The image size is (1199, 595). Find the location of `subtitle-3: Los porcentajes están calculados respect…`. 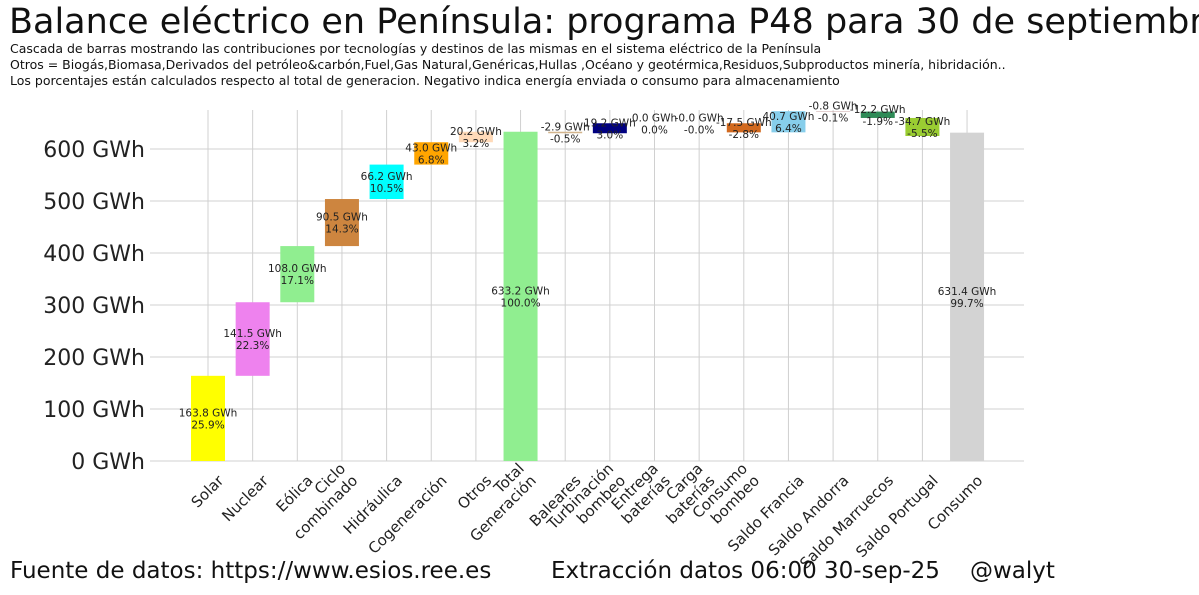

subtitle-3: Los porcentajes están calculados respect… is located at coordinates (425, 80).